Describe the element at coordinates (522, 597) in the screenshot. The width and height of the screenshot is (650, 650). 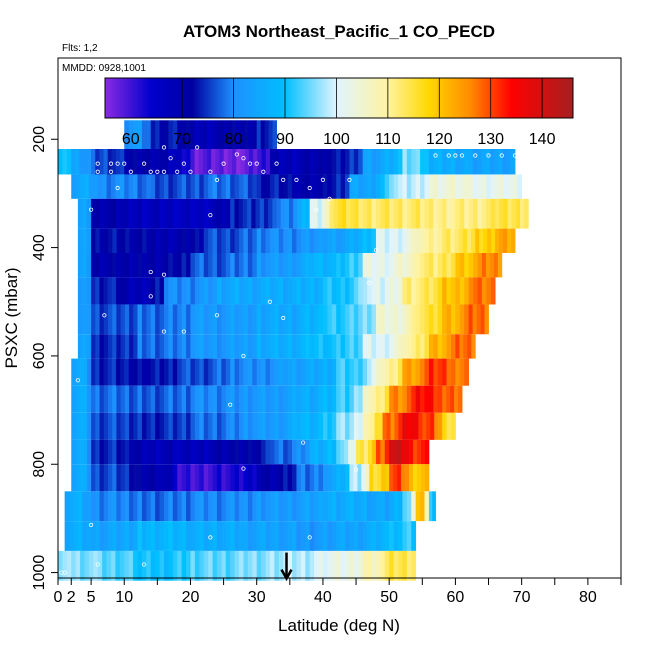
I see `x-tick-label: 70` at that location.